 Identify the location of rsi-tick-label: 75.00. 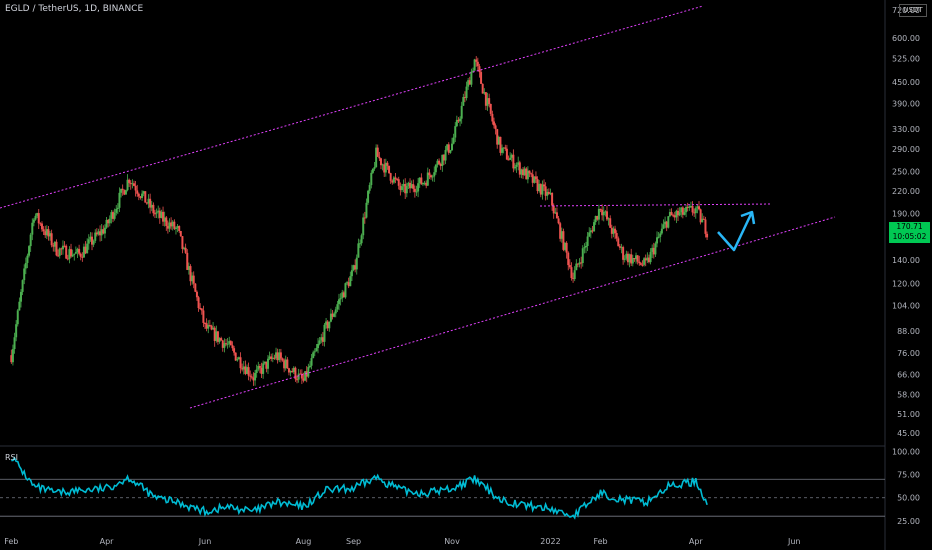
(908, 475).